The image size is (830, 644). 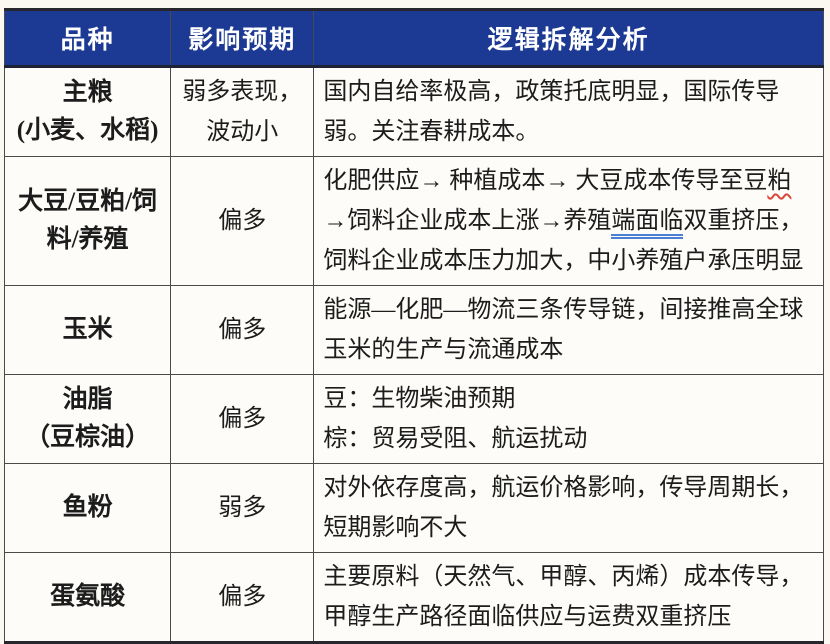 What do you see at coordinates (545, 181) in the screenshot?
I see `analysis-text: 化肥供应→ 种植成本→ 大豆成本传导至豆` at bounding box center [545, 181].